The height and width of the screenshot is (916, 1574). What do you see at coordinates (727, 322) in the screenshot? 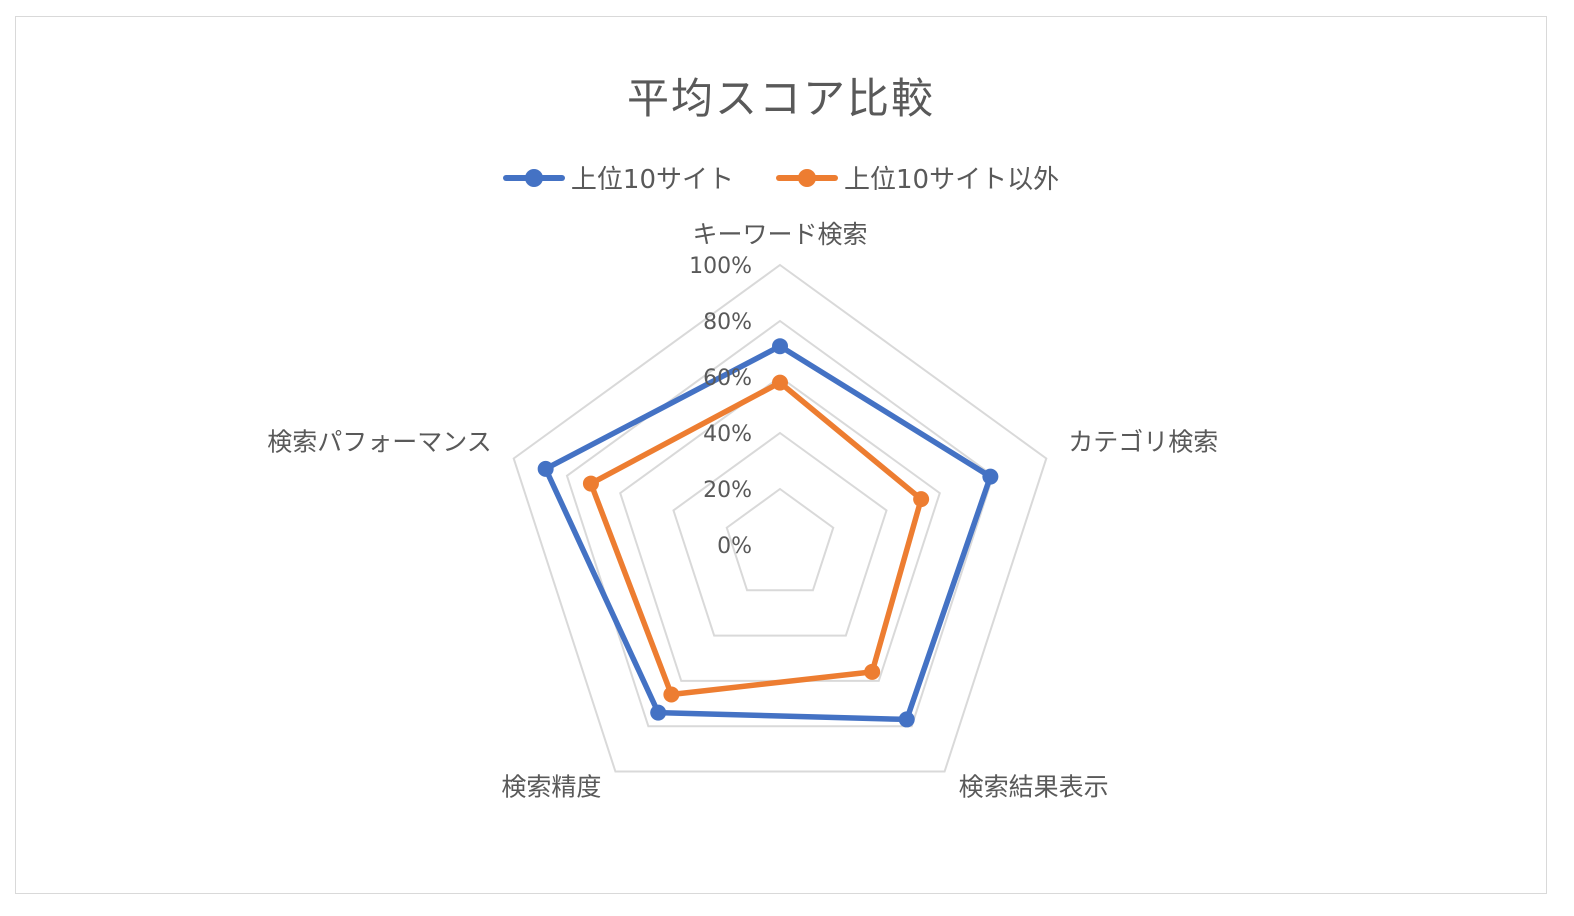
I see `tick-label-4: 80%` at bounding box center [727, 322].